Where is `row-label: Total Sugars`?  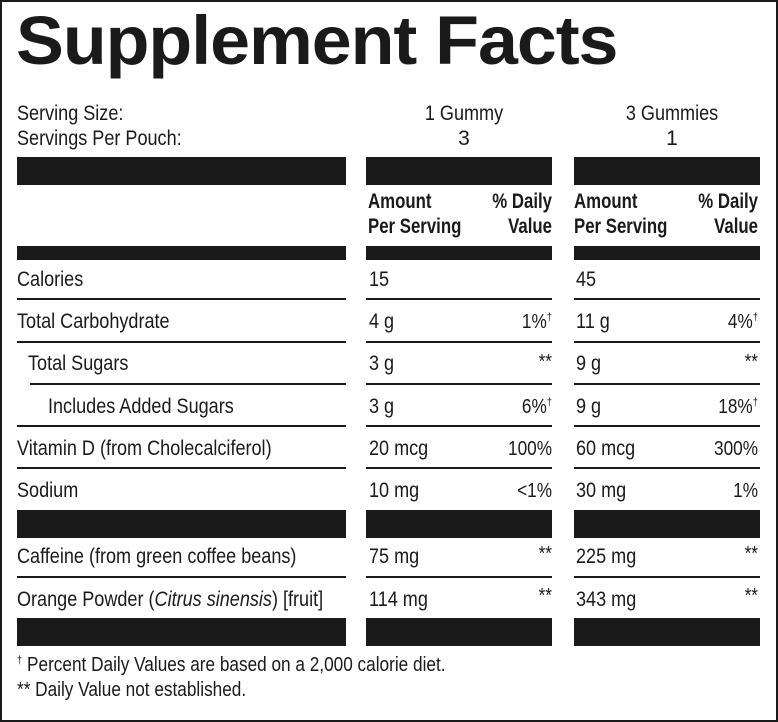 row-label: Total Sugars is located at coordinates (78, 363).